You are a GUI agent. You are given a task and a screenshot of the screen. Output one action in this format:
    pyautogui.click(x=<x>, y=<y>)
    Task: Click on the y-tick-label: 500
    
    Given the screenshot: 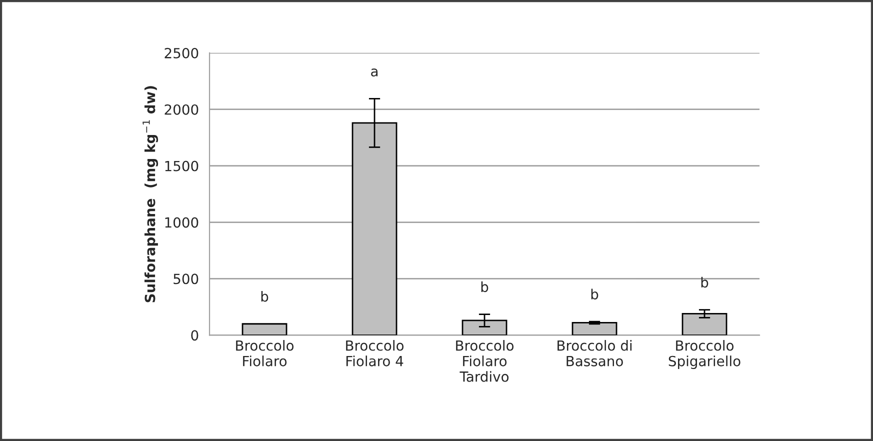 What is the action you would take?
    pyautogui.click(x=186, y=279)
    